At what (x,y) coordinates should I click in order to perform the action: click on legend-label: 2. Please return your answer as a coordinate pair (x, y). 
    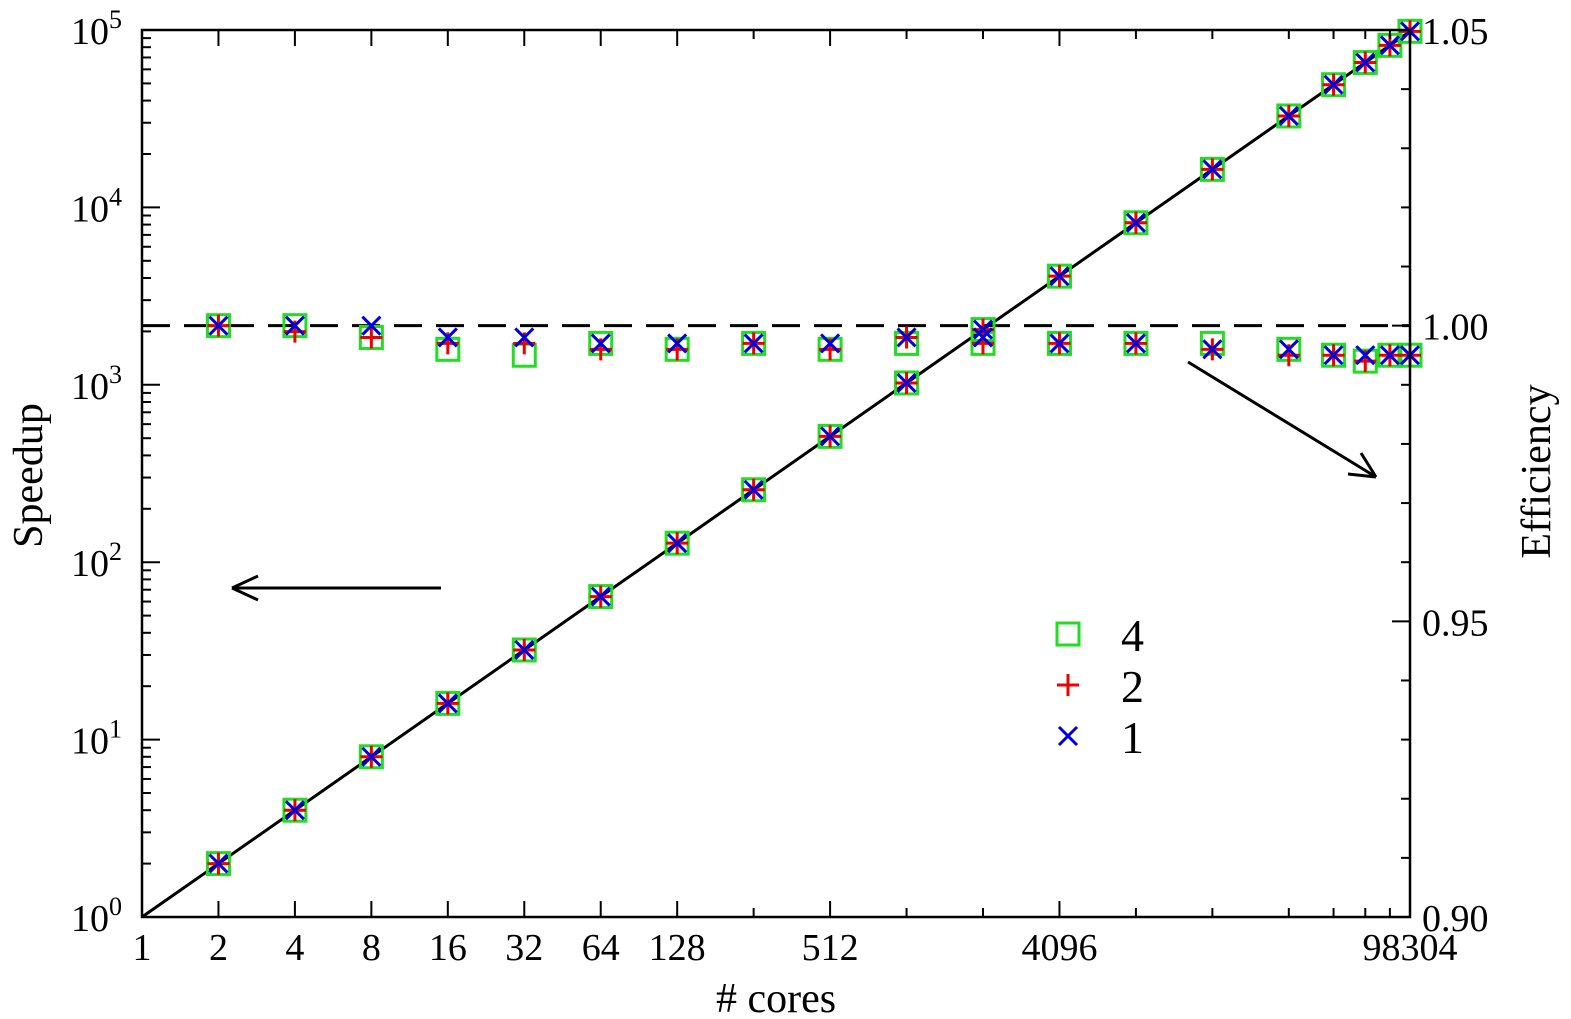
    Looking at the image, I should click on (1132, 686).